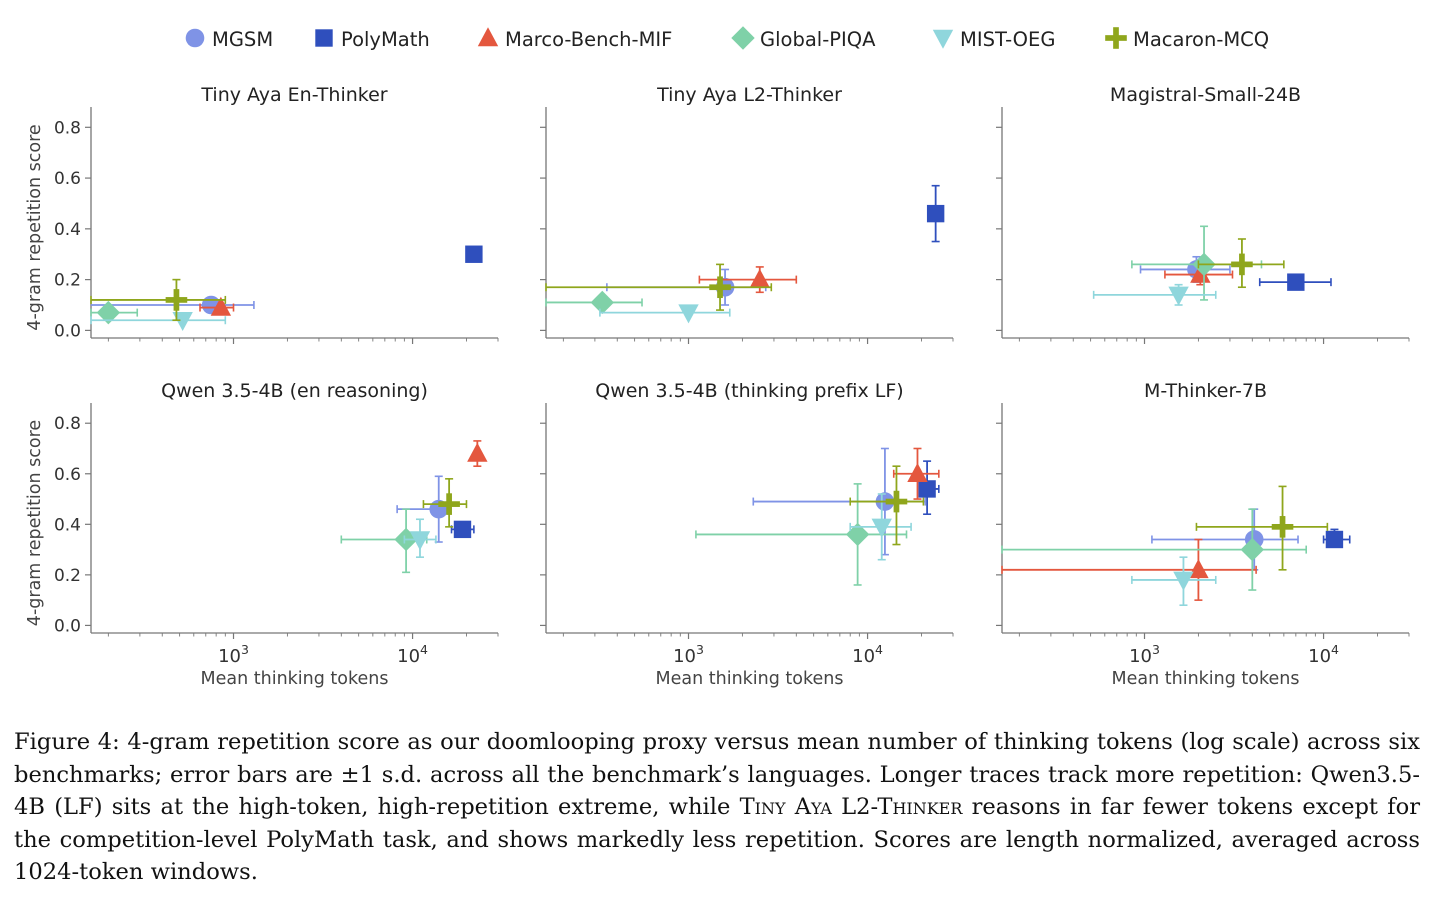  What do you see at coordinates (993, 39) in the screenshot?
I see `legend-item-mist-oeg: MIST-OEG` at bounding box center [993, 39].